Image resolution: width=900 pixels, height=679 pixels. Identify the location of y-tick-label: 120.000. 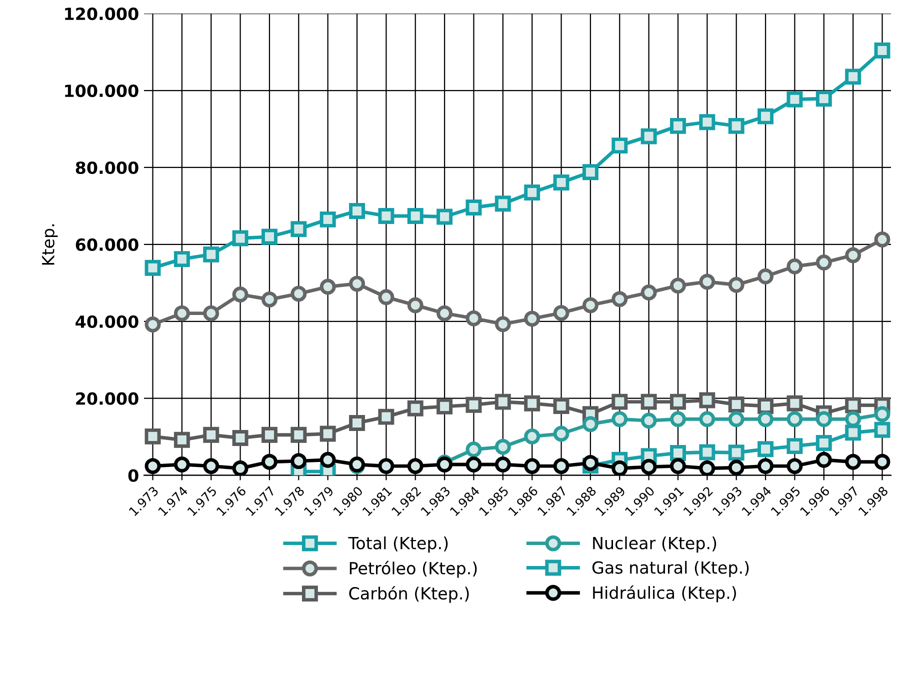
(101, 14).